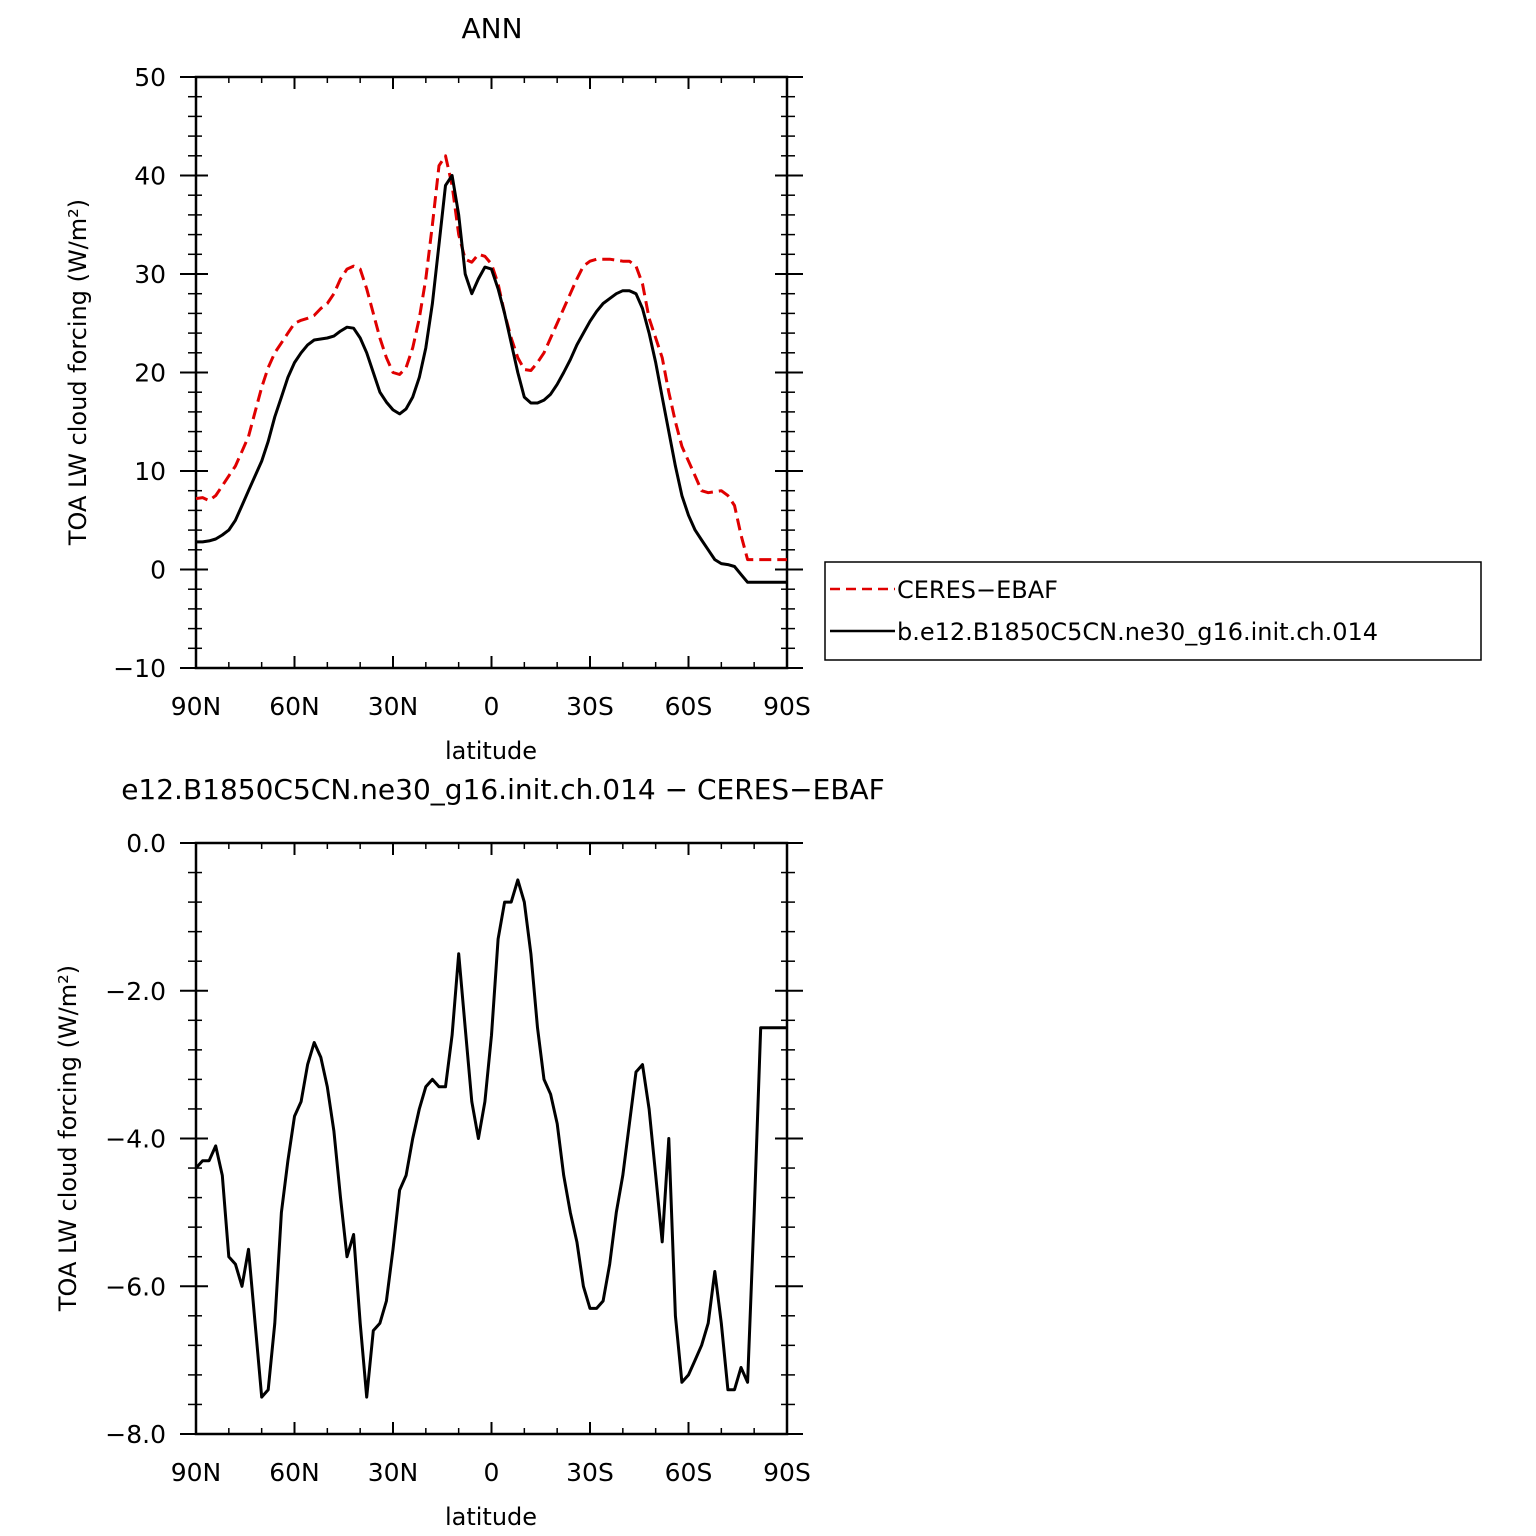 The width and height of the screenshot is (1536, 1536). Describe the element at coordinates (135, 1139) in the screenshot. I see `y-tick-label: −4.0` at that location.